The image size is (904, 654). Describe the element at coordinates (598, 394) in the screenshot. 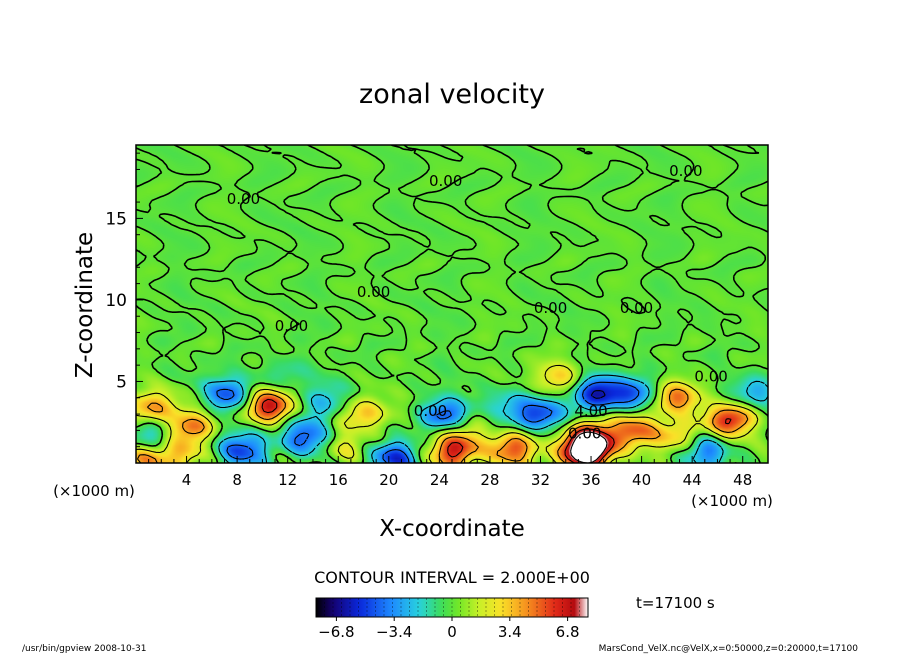

I see `contour-level-neg6` at that location.